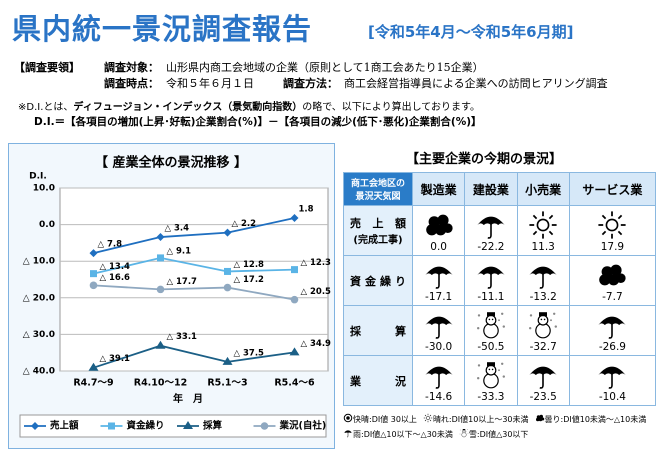 The height and width of the screenshot is (459, 662). I want to click on outline-text: 令和５年６月１日, so click(210, 83).